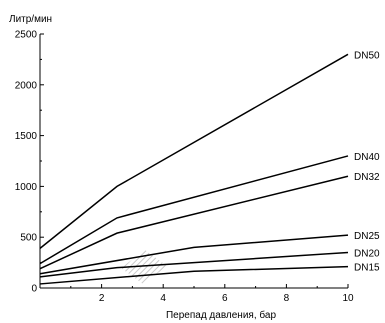 This screenshot has width=385, height=323. I want to click on x-tick-label: 6, so click(225, 298).